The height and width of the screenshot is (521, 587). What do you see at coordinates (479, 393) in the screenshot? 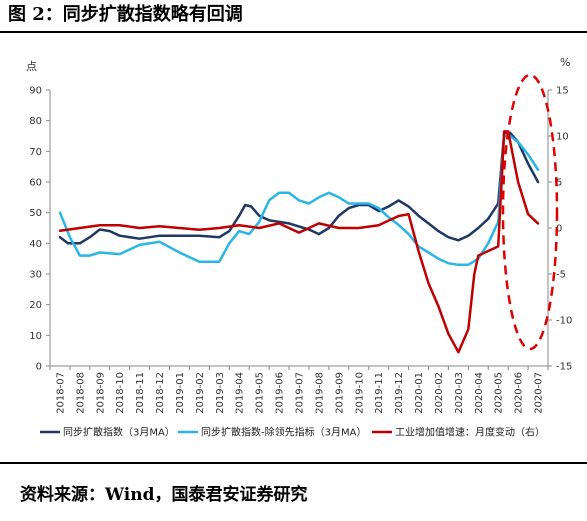
I see `x-tick-label: 2020-04` at bounding box center [479, 393].